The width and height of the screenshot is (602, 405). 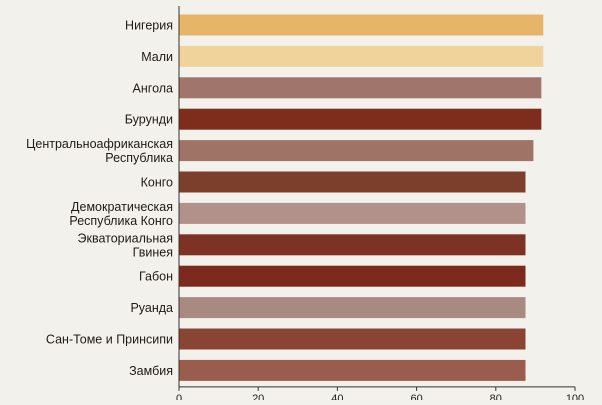 What do you see at coordinates (122, 207) in the screenshot?
I see `category-label-line: Демократическая` at bounding box center [122, 207].